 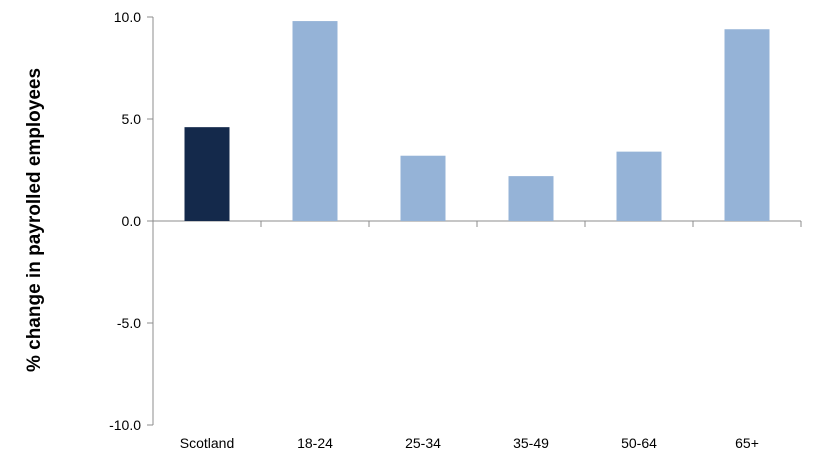 I want to click on x-tick-label: 50-64, so click(x=639, y=443).